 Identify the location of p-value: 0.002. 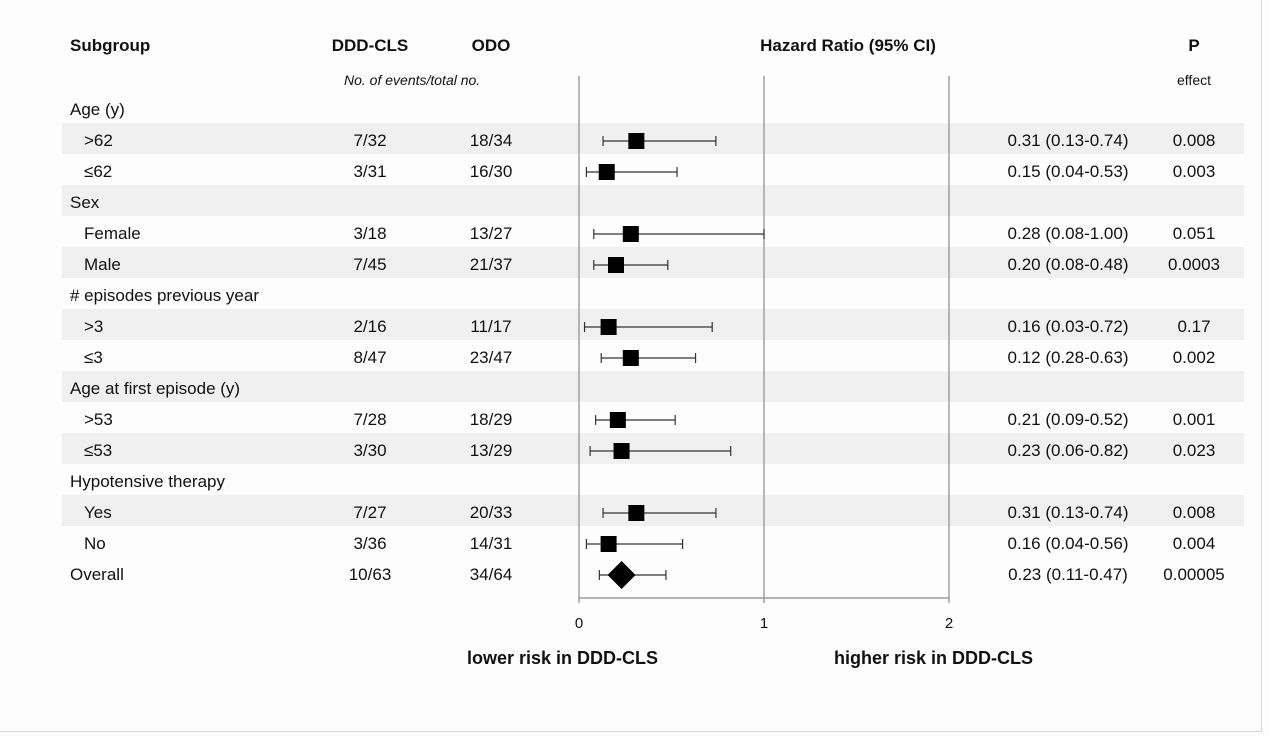
(1194, 357).